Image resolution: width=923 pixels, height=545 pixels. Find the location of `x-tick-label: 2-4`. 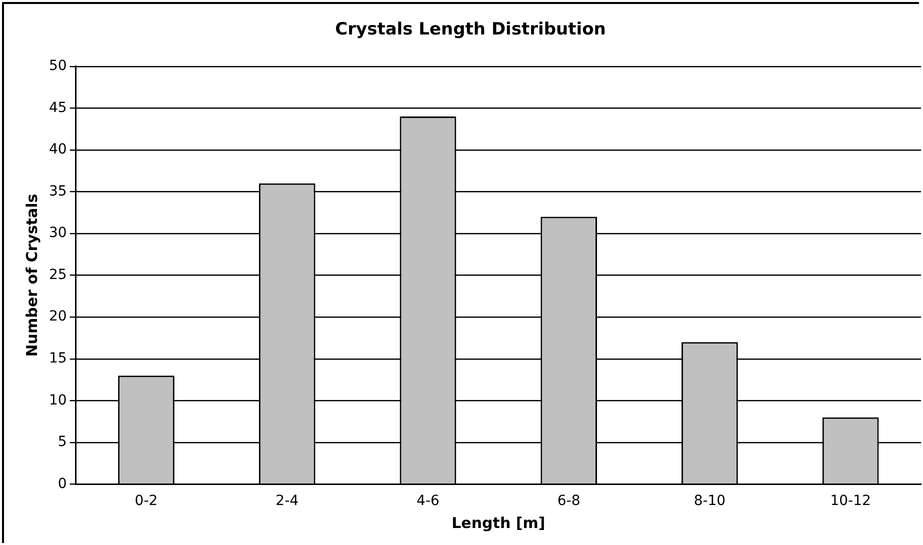

x-tick-label: 2-4 is located at coordinates (287, 501).